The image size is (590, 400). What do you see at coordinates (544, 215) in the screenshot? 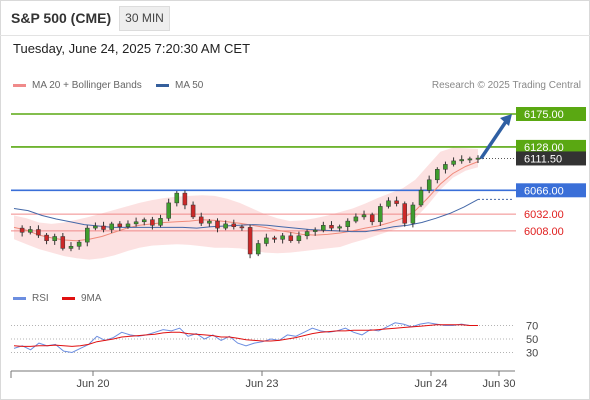
I see `level-label-6032.00: 6032.00` at bounding box center [544, 215].